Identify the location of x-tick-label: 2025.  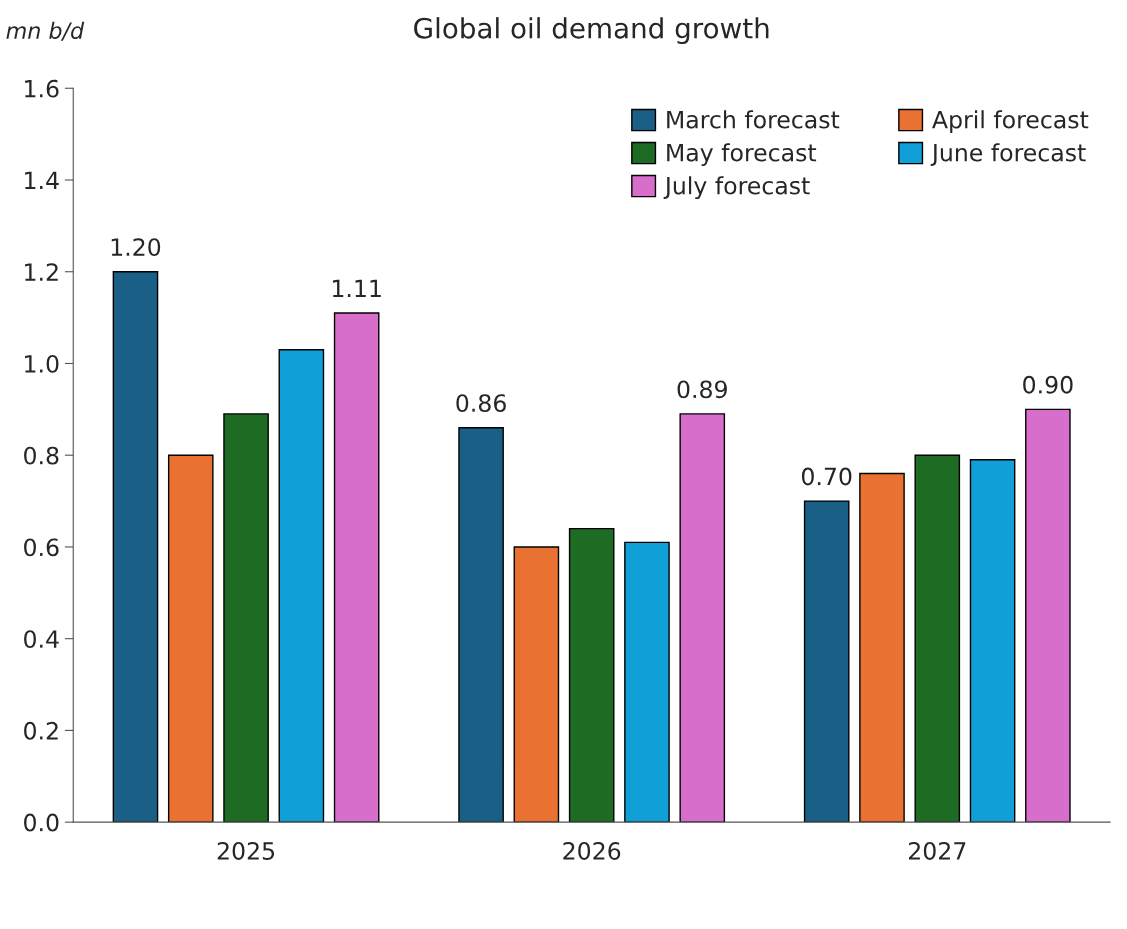
(246, 851).